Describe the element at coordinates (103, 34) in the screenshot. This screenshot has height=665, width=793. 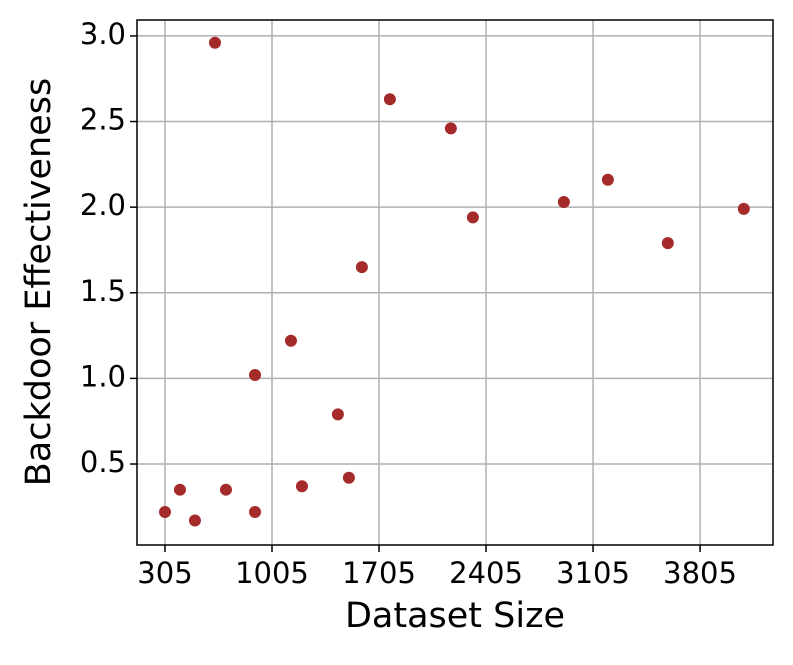
I see `y-tick-label: 3.0` at that location.